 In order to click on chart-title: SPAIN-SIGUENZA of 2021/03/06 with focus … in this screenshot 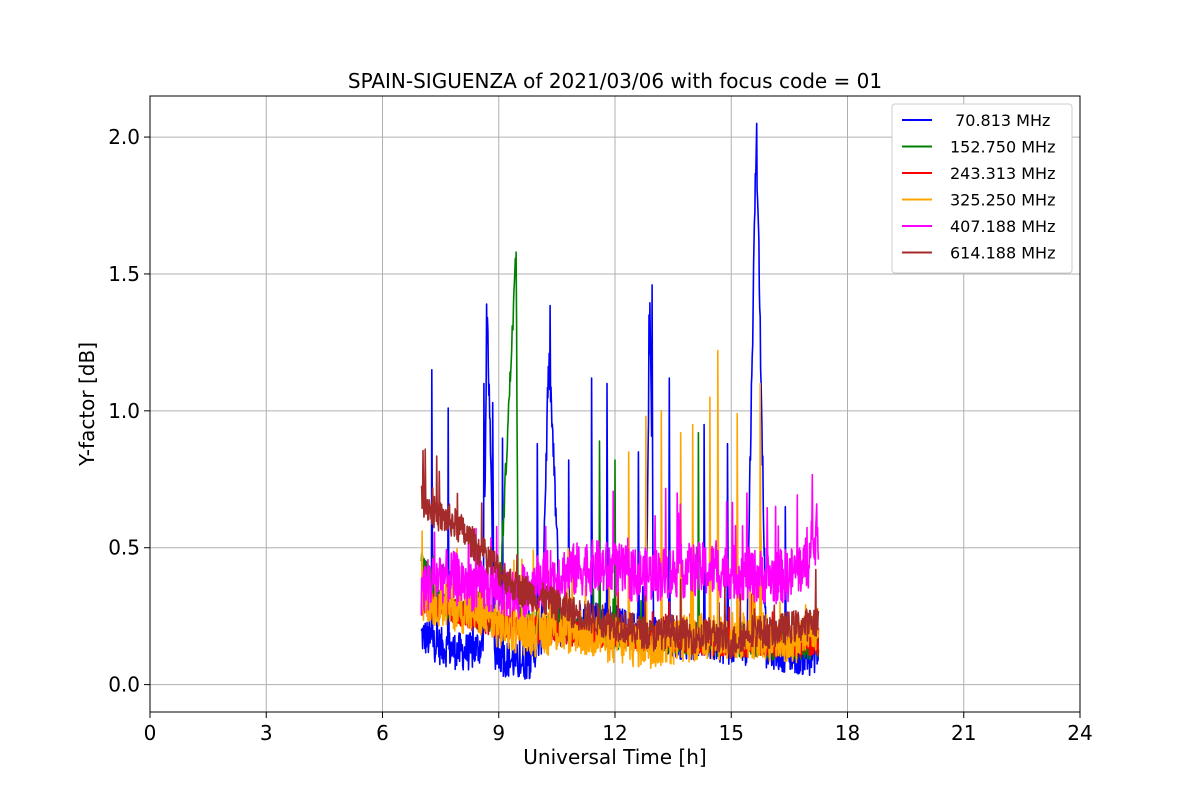, I will do `click(615, 81)`.